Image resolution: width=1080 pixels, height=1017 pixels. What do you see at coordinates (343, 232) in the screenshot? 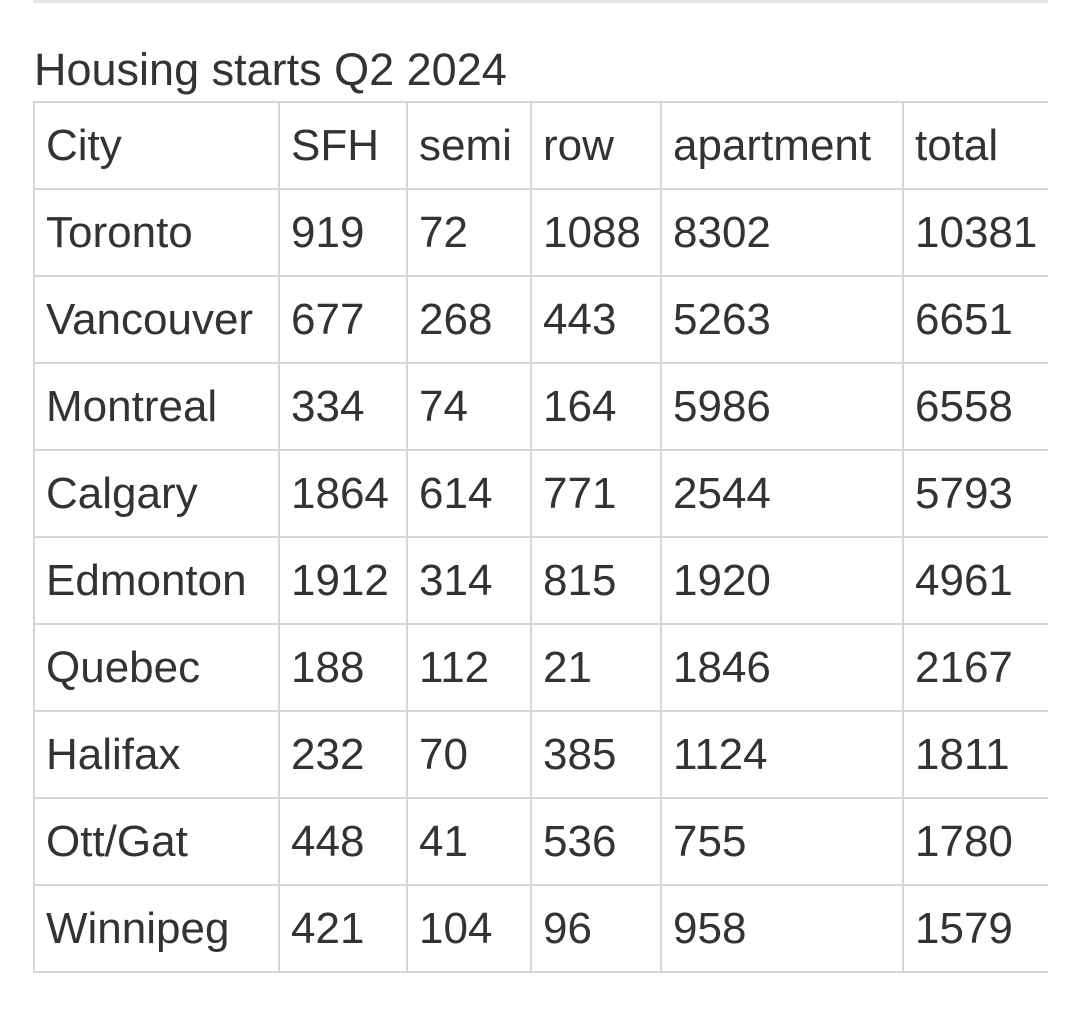
I see `value-cell: 919` at bounding box center [343, 232].